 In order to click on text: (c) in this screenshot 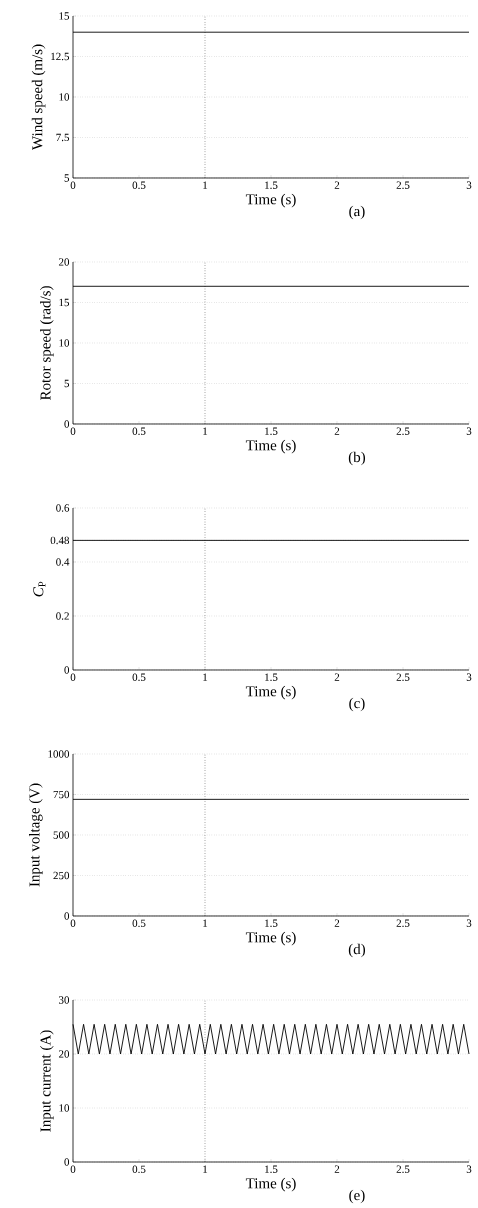, I will do `click(357, 704)`.